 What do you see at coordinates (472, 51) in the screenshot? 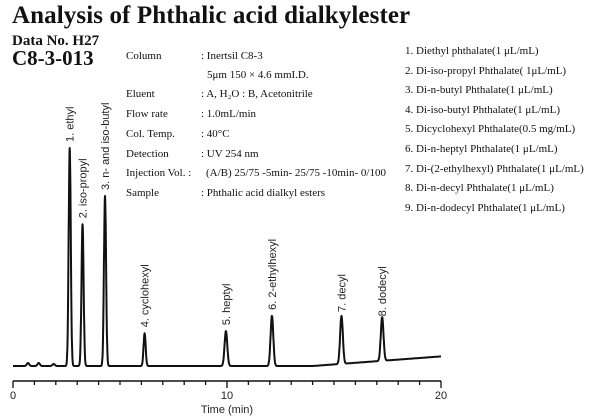
I see `legend-item: 1. Diethyl phthalate(1 μL/mL)` at bounding box center [472, 51].